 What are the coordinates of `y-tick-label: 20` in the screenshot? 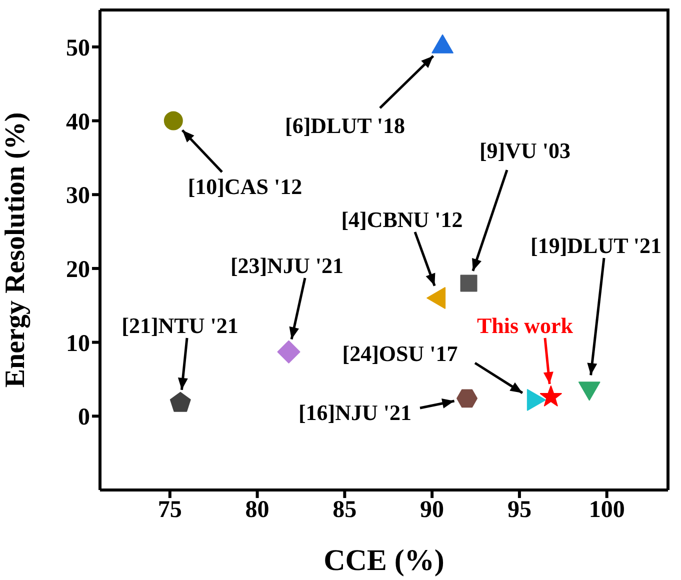 It's located at (78, 269).